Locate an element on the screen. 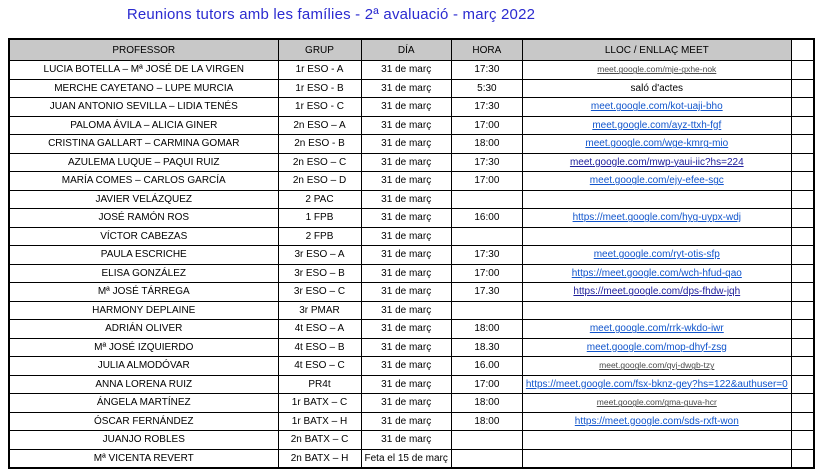 The height and width of the screenshot is (469, 820). grup-cell: 2n ESO – A is located at coordinates (319, 125).